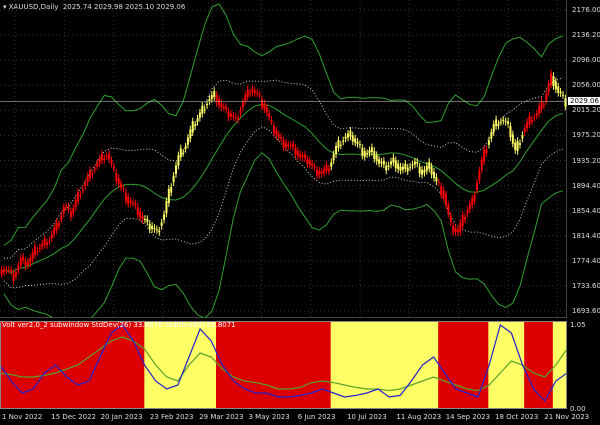 The height and width of the screenshot is (425, 600). What do you see at coordinates (6, 7) in the screenshot?
I see `collapse-triangle-icon: ▾` at bounding box center [6, 7].